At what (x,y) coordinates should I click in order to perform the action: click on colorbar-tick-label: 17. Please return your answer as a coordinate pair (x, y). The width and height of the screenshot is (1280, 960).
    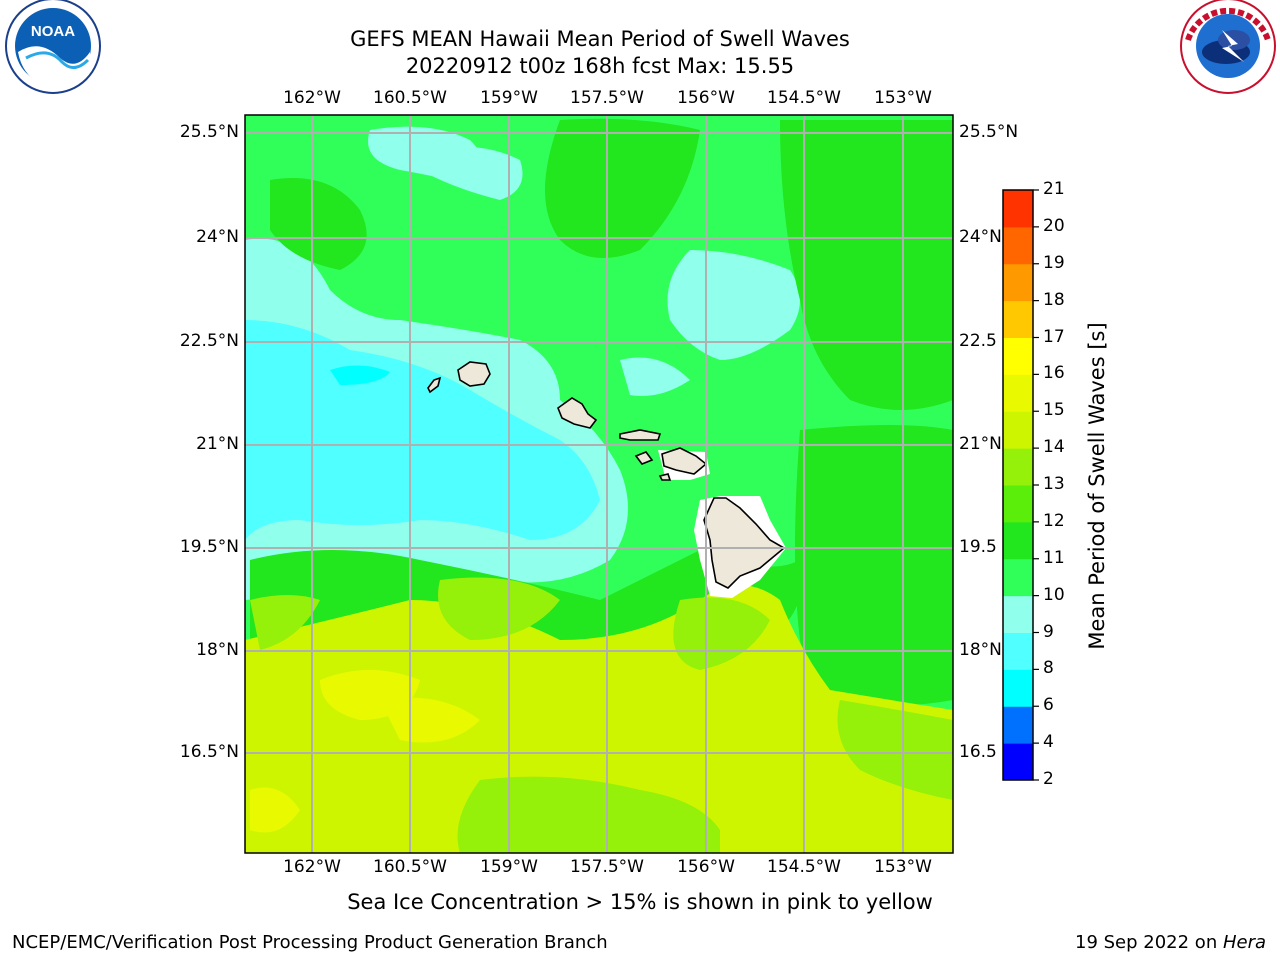
    Looking at the image, I should click on (1054, 336).